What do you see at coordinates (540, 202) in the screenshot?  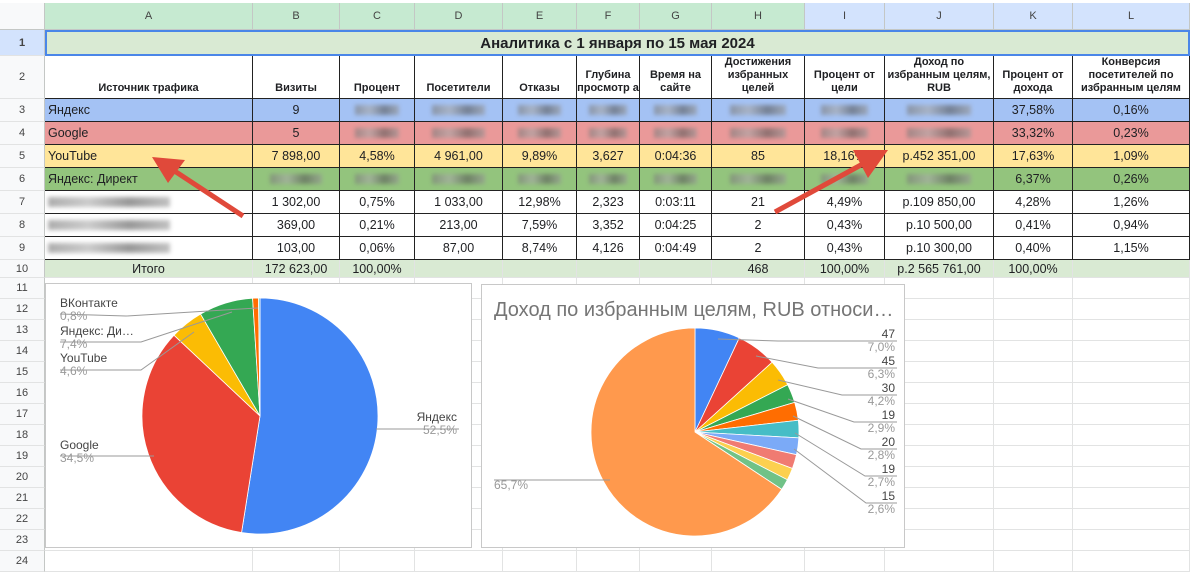 I see `table-cell: 12,98%` at bounding box center [540, 202].